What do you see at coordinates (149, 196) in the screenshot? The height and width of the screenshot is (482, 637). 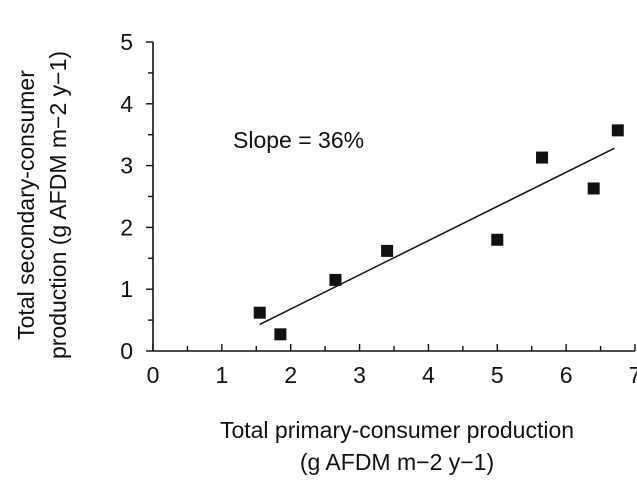 I see `y-ticks` at bounding box center [149, 196].